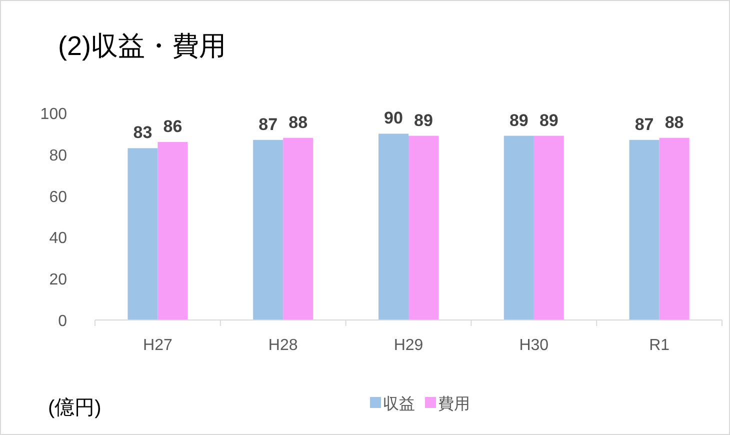 The height and width of the screenshot is (435, 730). What do you see at coordinates (659, 345) in the screenshot?
I see `x-tick-label: R1` at bounding box center [659, 345].